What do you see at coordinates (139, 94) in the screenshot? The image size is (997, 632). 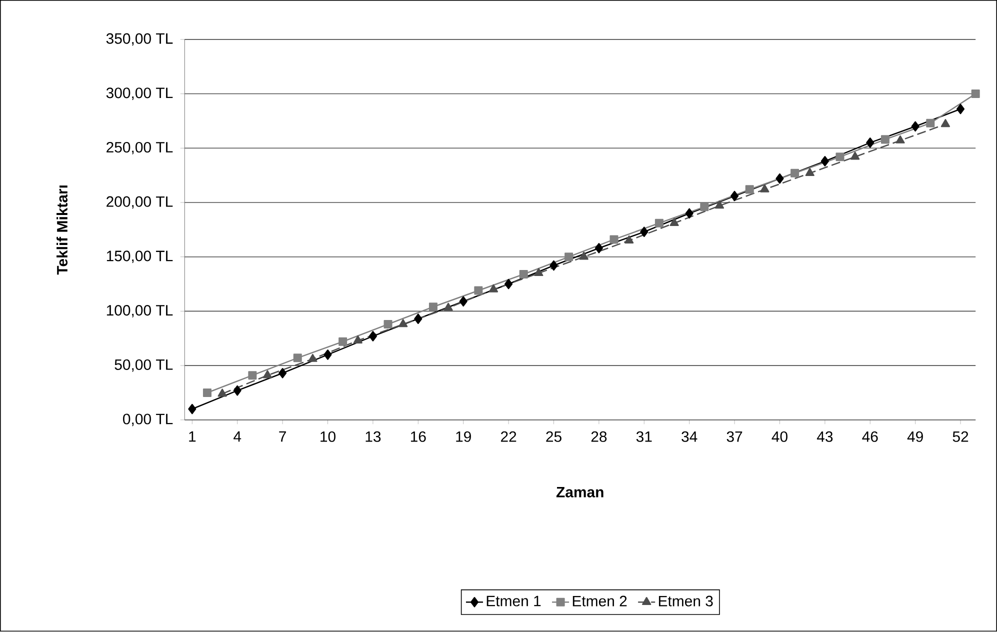 I see `y-tick-label: 300,00 TL` at bounding box center [139, 94].